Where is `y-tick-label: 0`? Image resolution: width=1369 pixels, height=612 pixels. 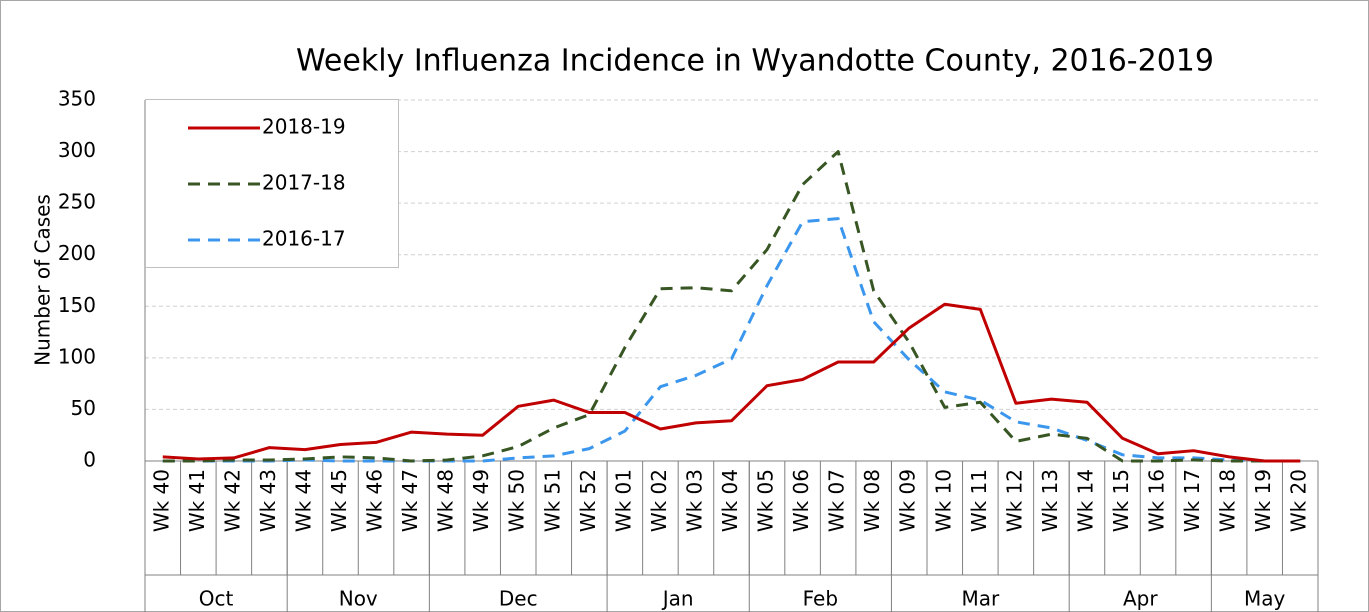 y-tick-label: 0 is located at coordinates (89, 460).